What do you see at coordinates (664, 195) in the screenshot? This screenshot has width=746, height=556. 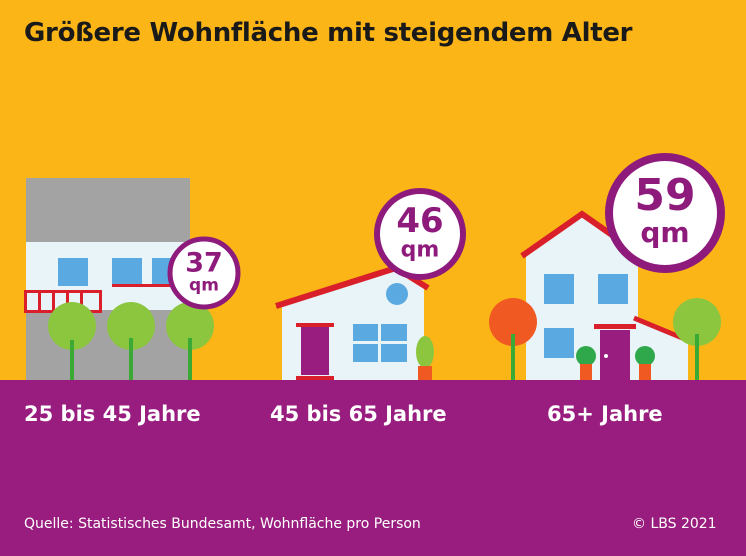 I see `data-label: 59` at bounding box center [664, 195].